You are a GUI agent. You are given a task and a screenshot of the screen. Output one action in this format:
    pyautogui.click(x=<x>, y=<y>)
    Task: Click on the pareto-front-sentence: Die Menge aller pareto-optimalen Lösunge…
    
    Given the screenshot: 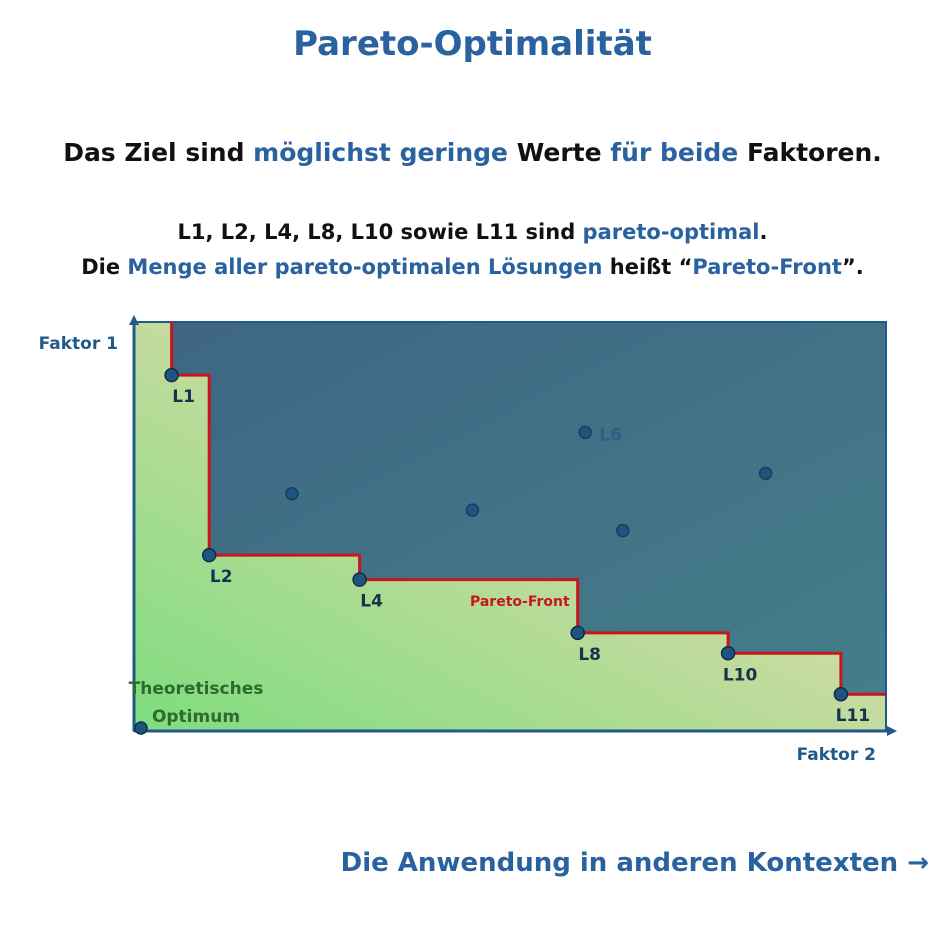 What is the action you would take?
    pyautogui.click(x=472, y=267)
    